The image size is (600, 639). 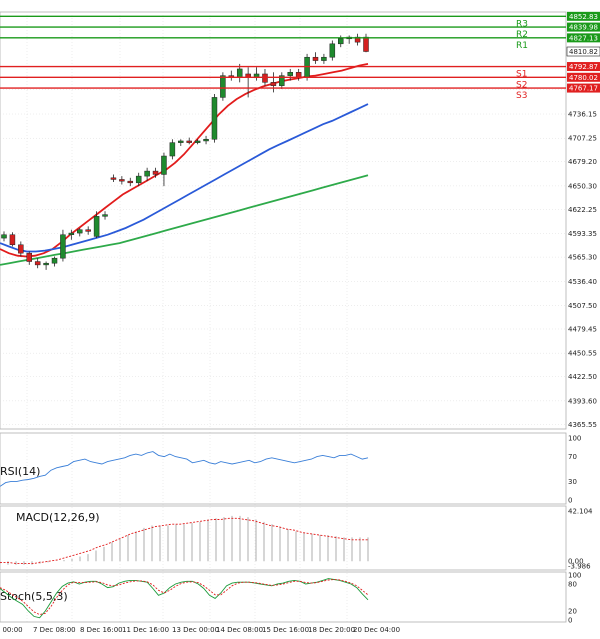 What do you see at coordinates (58, 517) in the screenshot?
I see `macd-title: MACD(12,26,9)` at bounding box center [58, 517].